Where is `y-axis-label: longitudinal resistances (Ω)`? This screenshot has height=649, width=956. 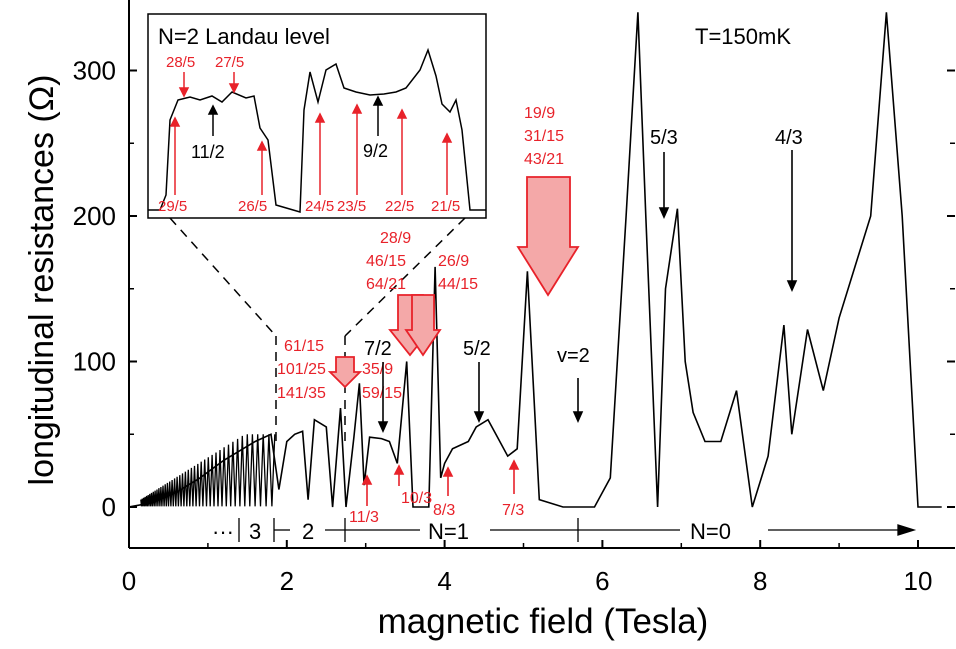
y-axis-label: longitudinal resistances (Ω) is located at coordinates (42, 280).